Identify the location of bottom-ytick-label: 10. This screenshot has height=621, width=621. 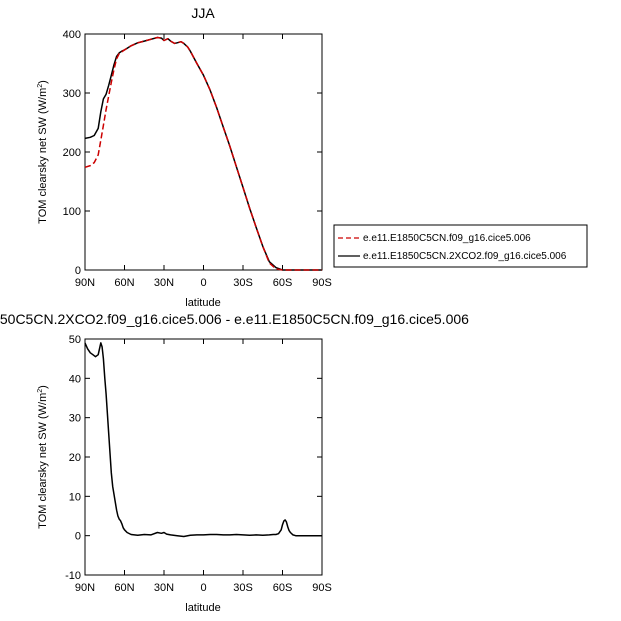
(75, 497).